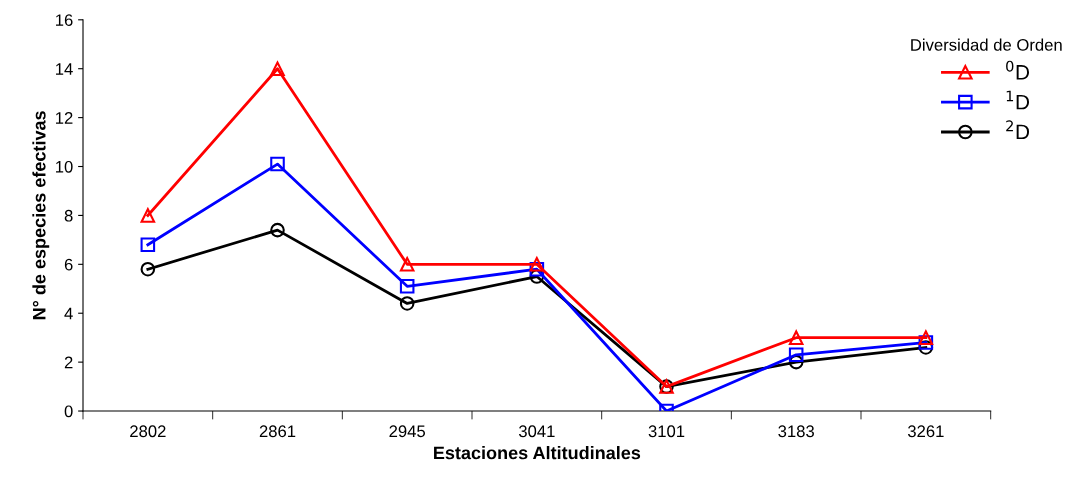 This screenshot has height=483, width=1078. I want to click on x-tick-label: 2945, so click(407, 431).